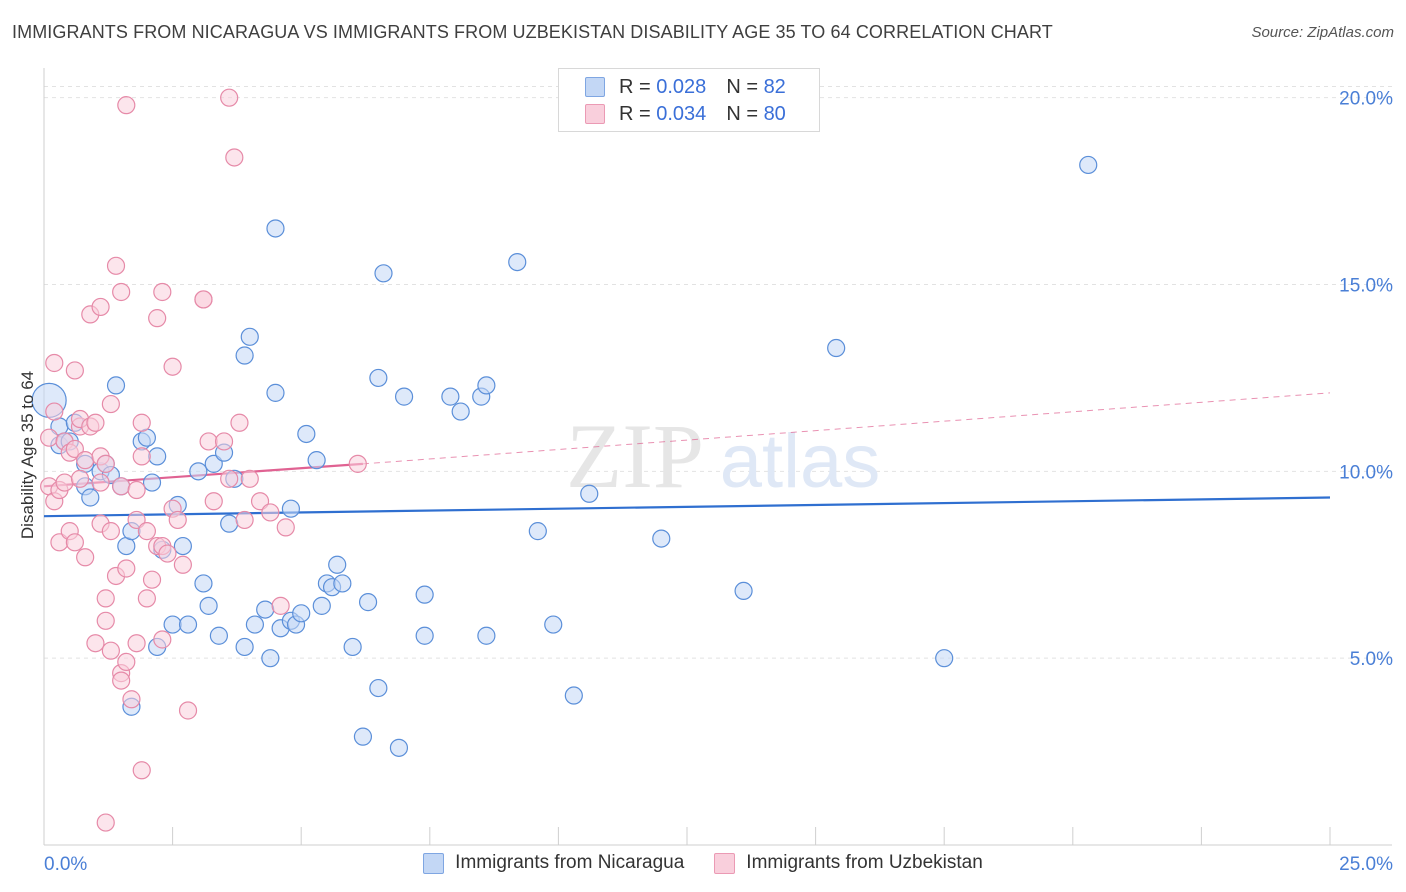  Describe the element at coordinates (774, 86) in the screenshot. I see `legend-n-value: 82` at that location.